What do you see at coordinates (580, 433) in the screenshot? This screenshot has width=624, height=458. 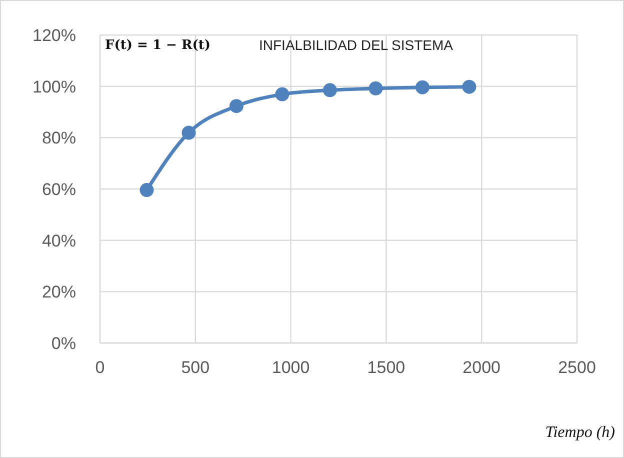 I see `x-axis-title: Tiempo (h)` at bounding box center [580, 433].